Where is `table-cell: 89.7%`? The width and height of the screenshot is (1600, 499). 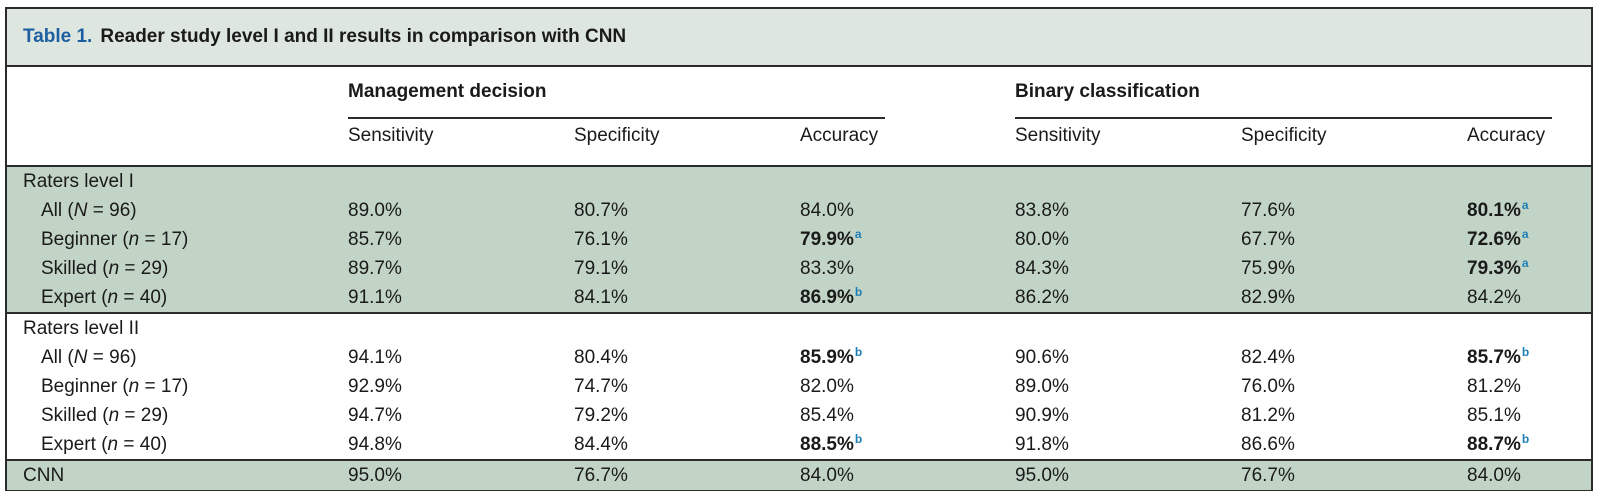
table-cell: 89.7% is located at coordinates (375, 269).